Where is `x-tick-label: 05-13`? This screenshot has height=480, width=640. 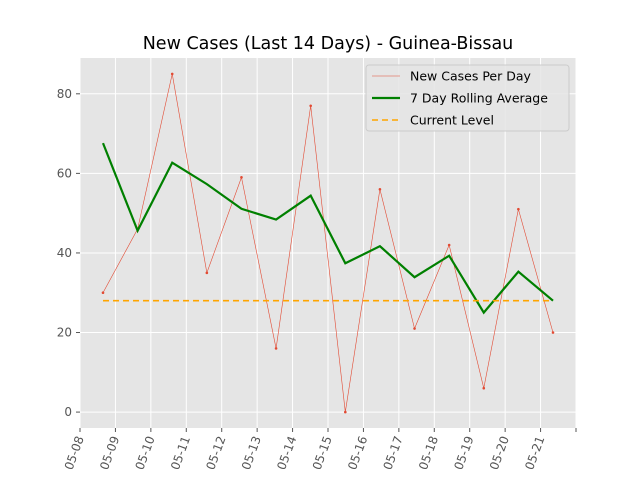 x-tick-label: 05-13 is located at coordinates (251, 453).